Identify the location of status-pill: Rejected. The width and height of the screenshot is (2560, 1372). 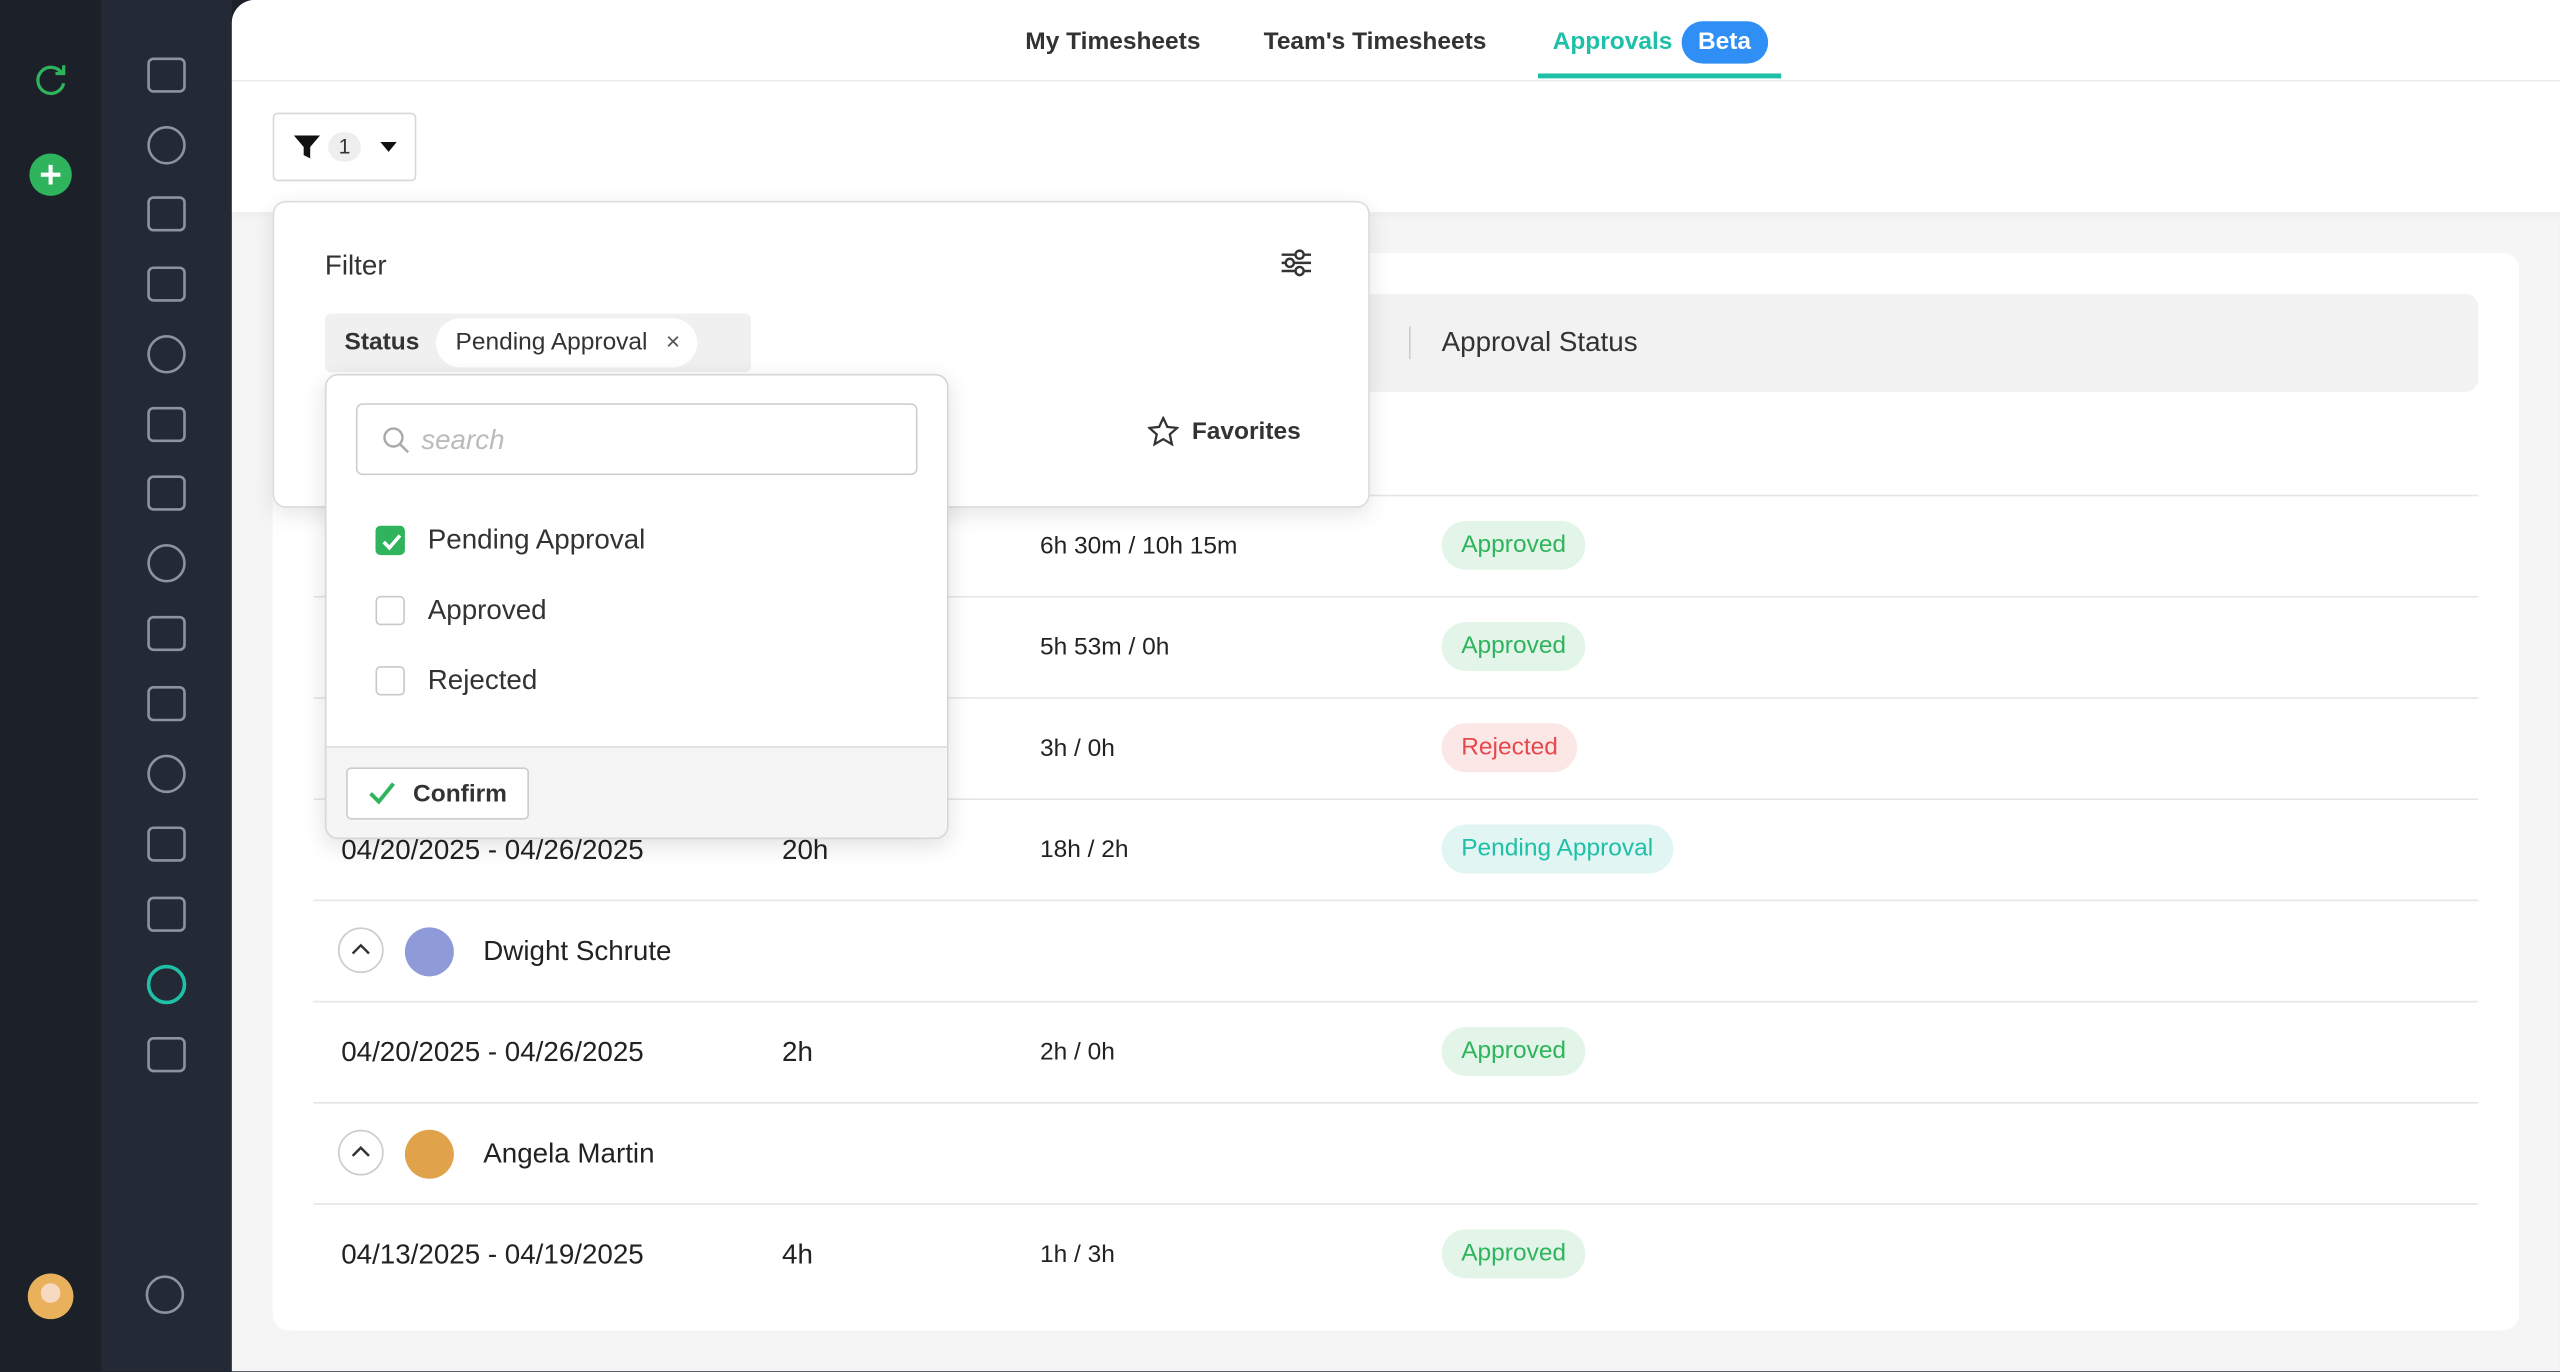
(1509, 748).